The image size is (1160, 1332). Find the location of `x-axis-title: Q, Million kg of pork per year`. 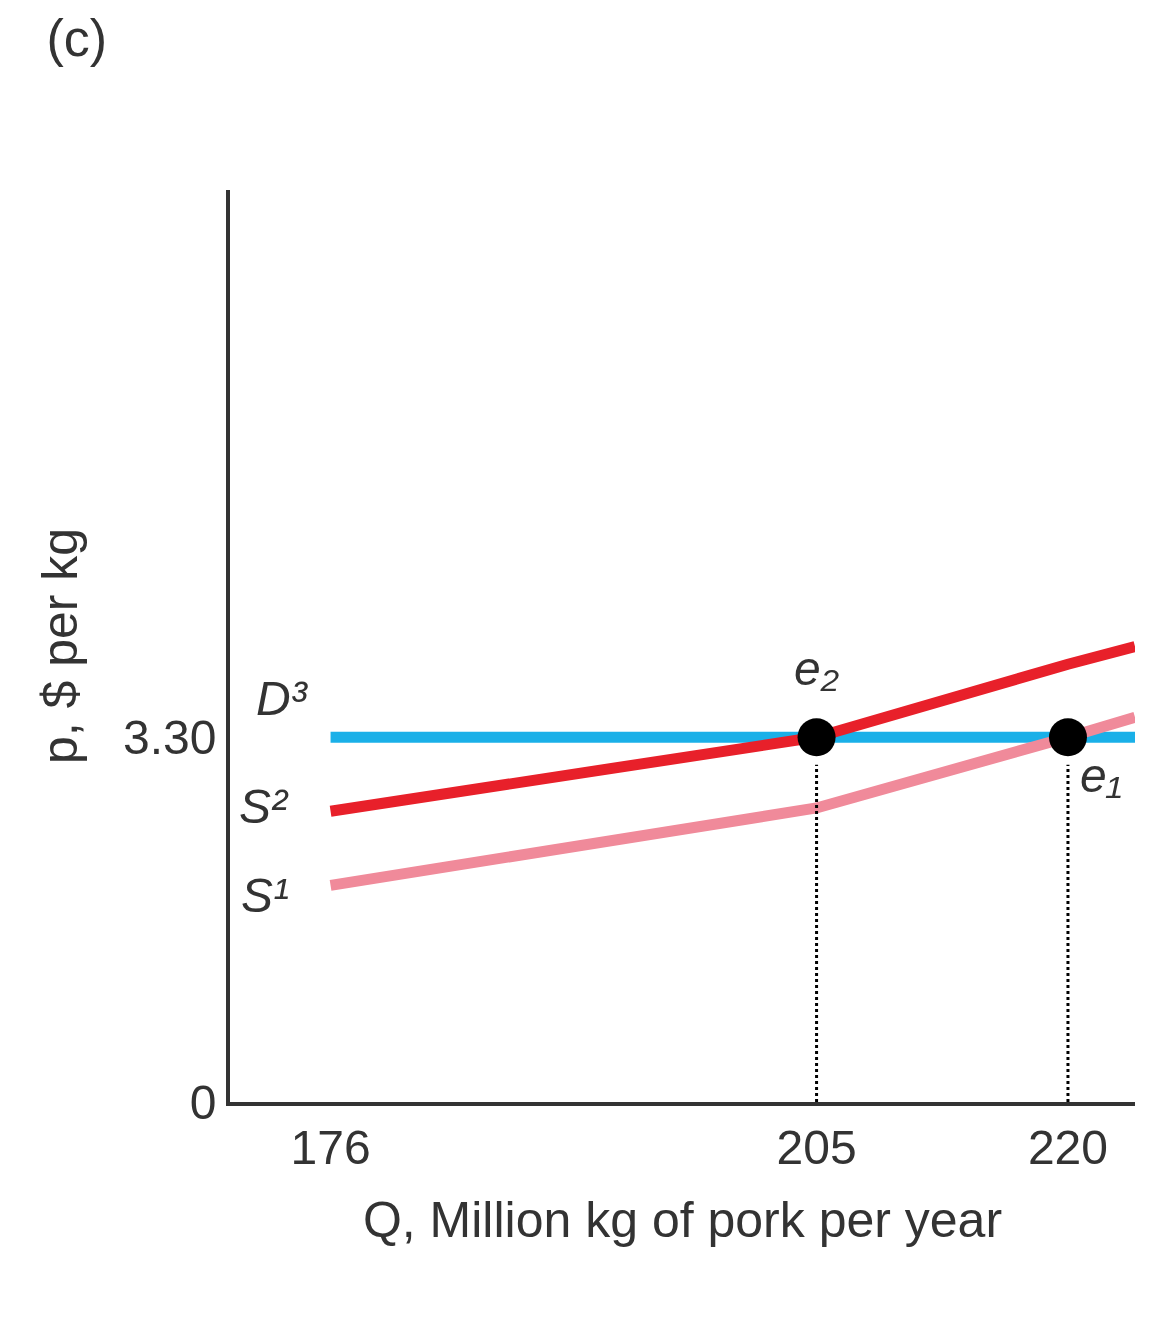

x-axis-title: Q, Million kg of pork per year is located at coordinates (682, 1219).